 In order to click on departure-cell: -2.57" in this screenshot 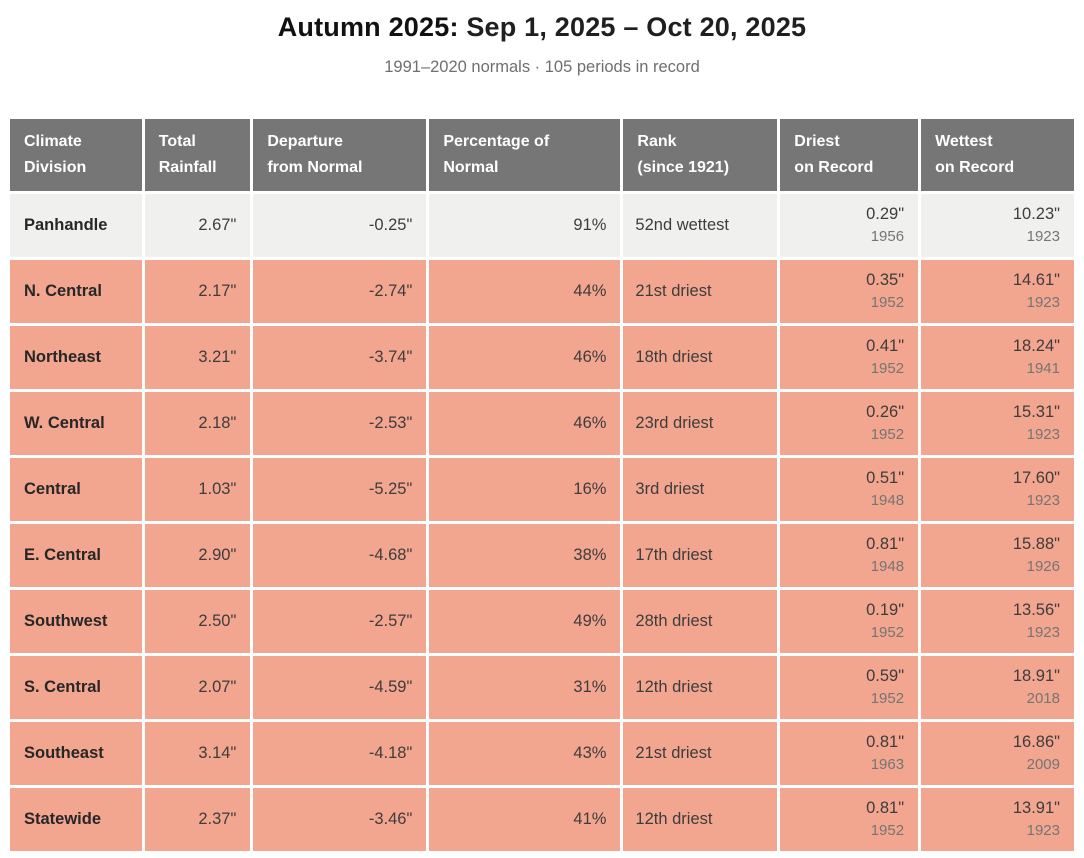, I will do `click(340, 621)`.